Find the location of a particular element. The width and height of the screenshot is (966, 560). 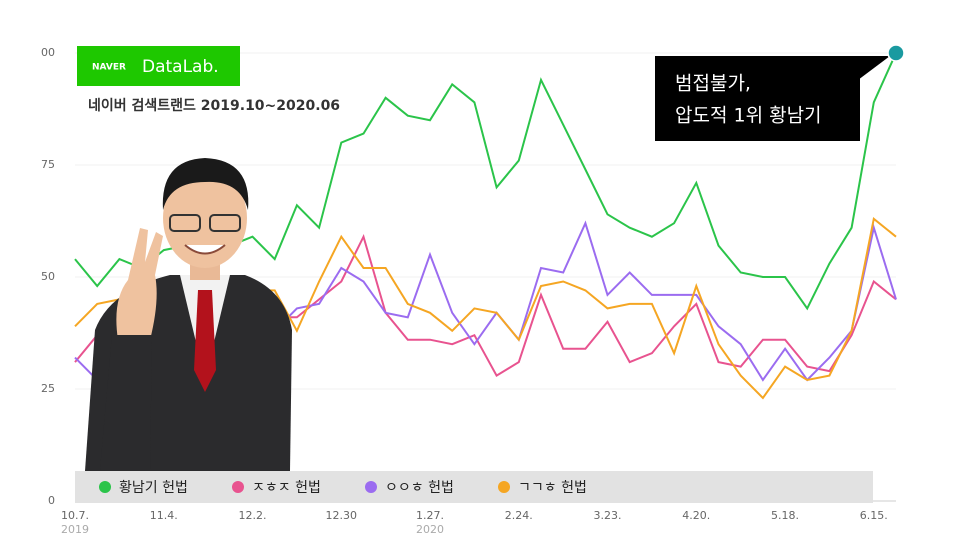

y-tick-label: 75 is located at coordinates (48, 164).